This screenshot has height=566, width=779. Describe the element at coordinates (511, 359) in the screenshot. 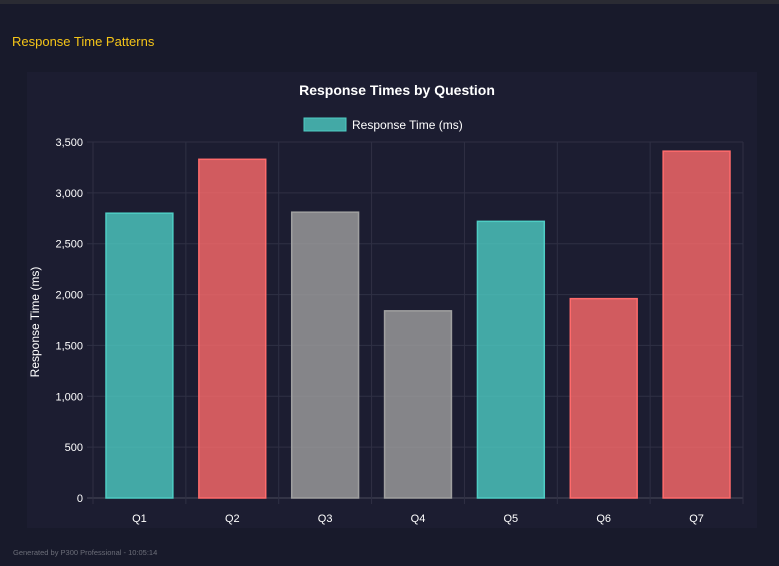

I see `bar-q5` at that location.